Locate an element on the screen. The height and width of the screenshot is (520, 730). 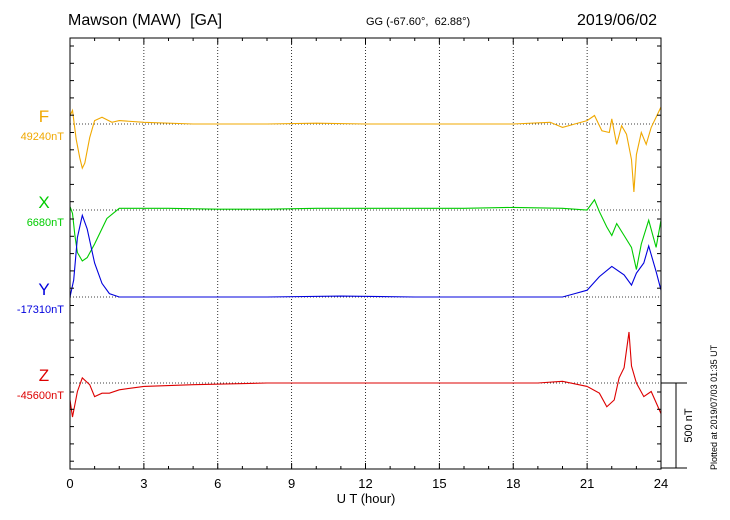
series-line-Y is located at coordinates (365, 255).